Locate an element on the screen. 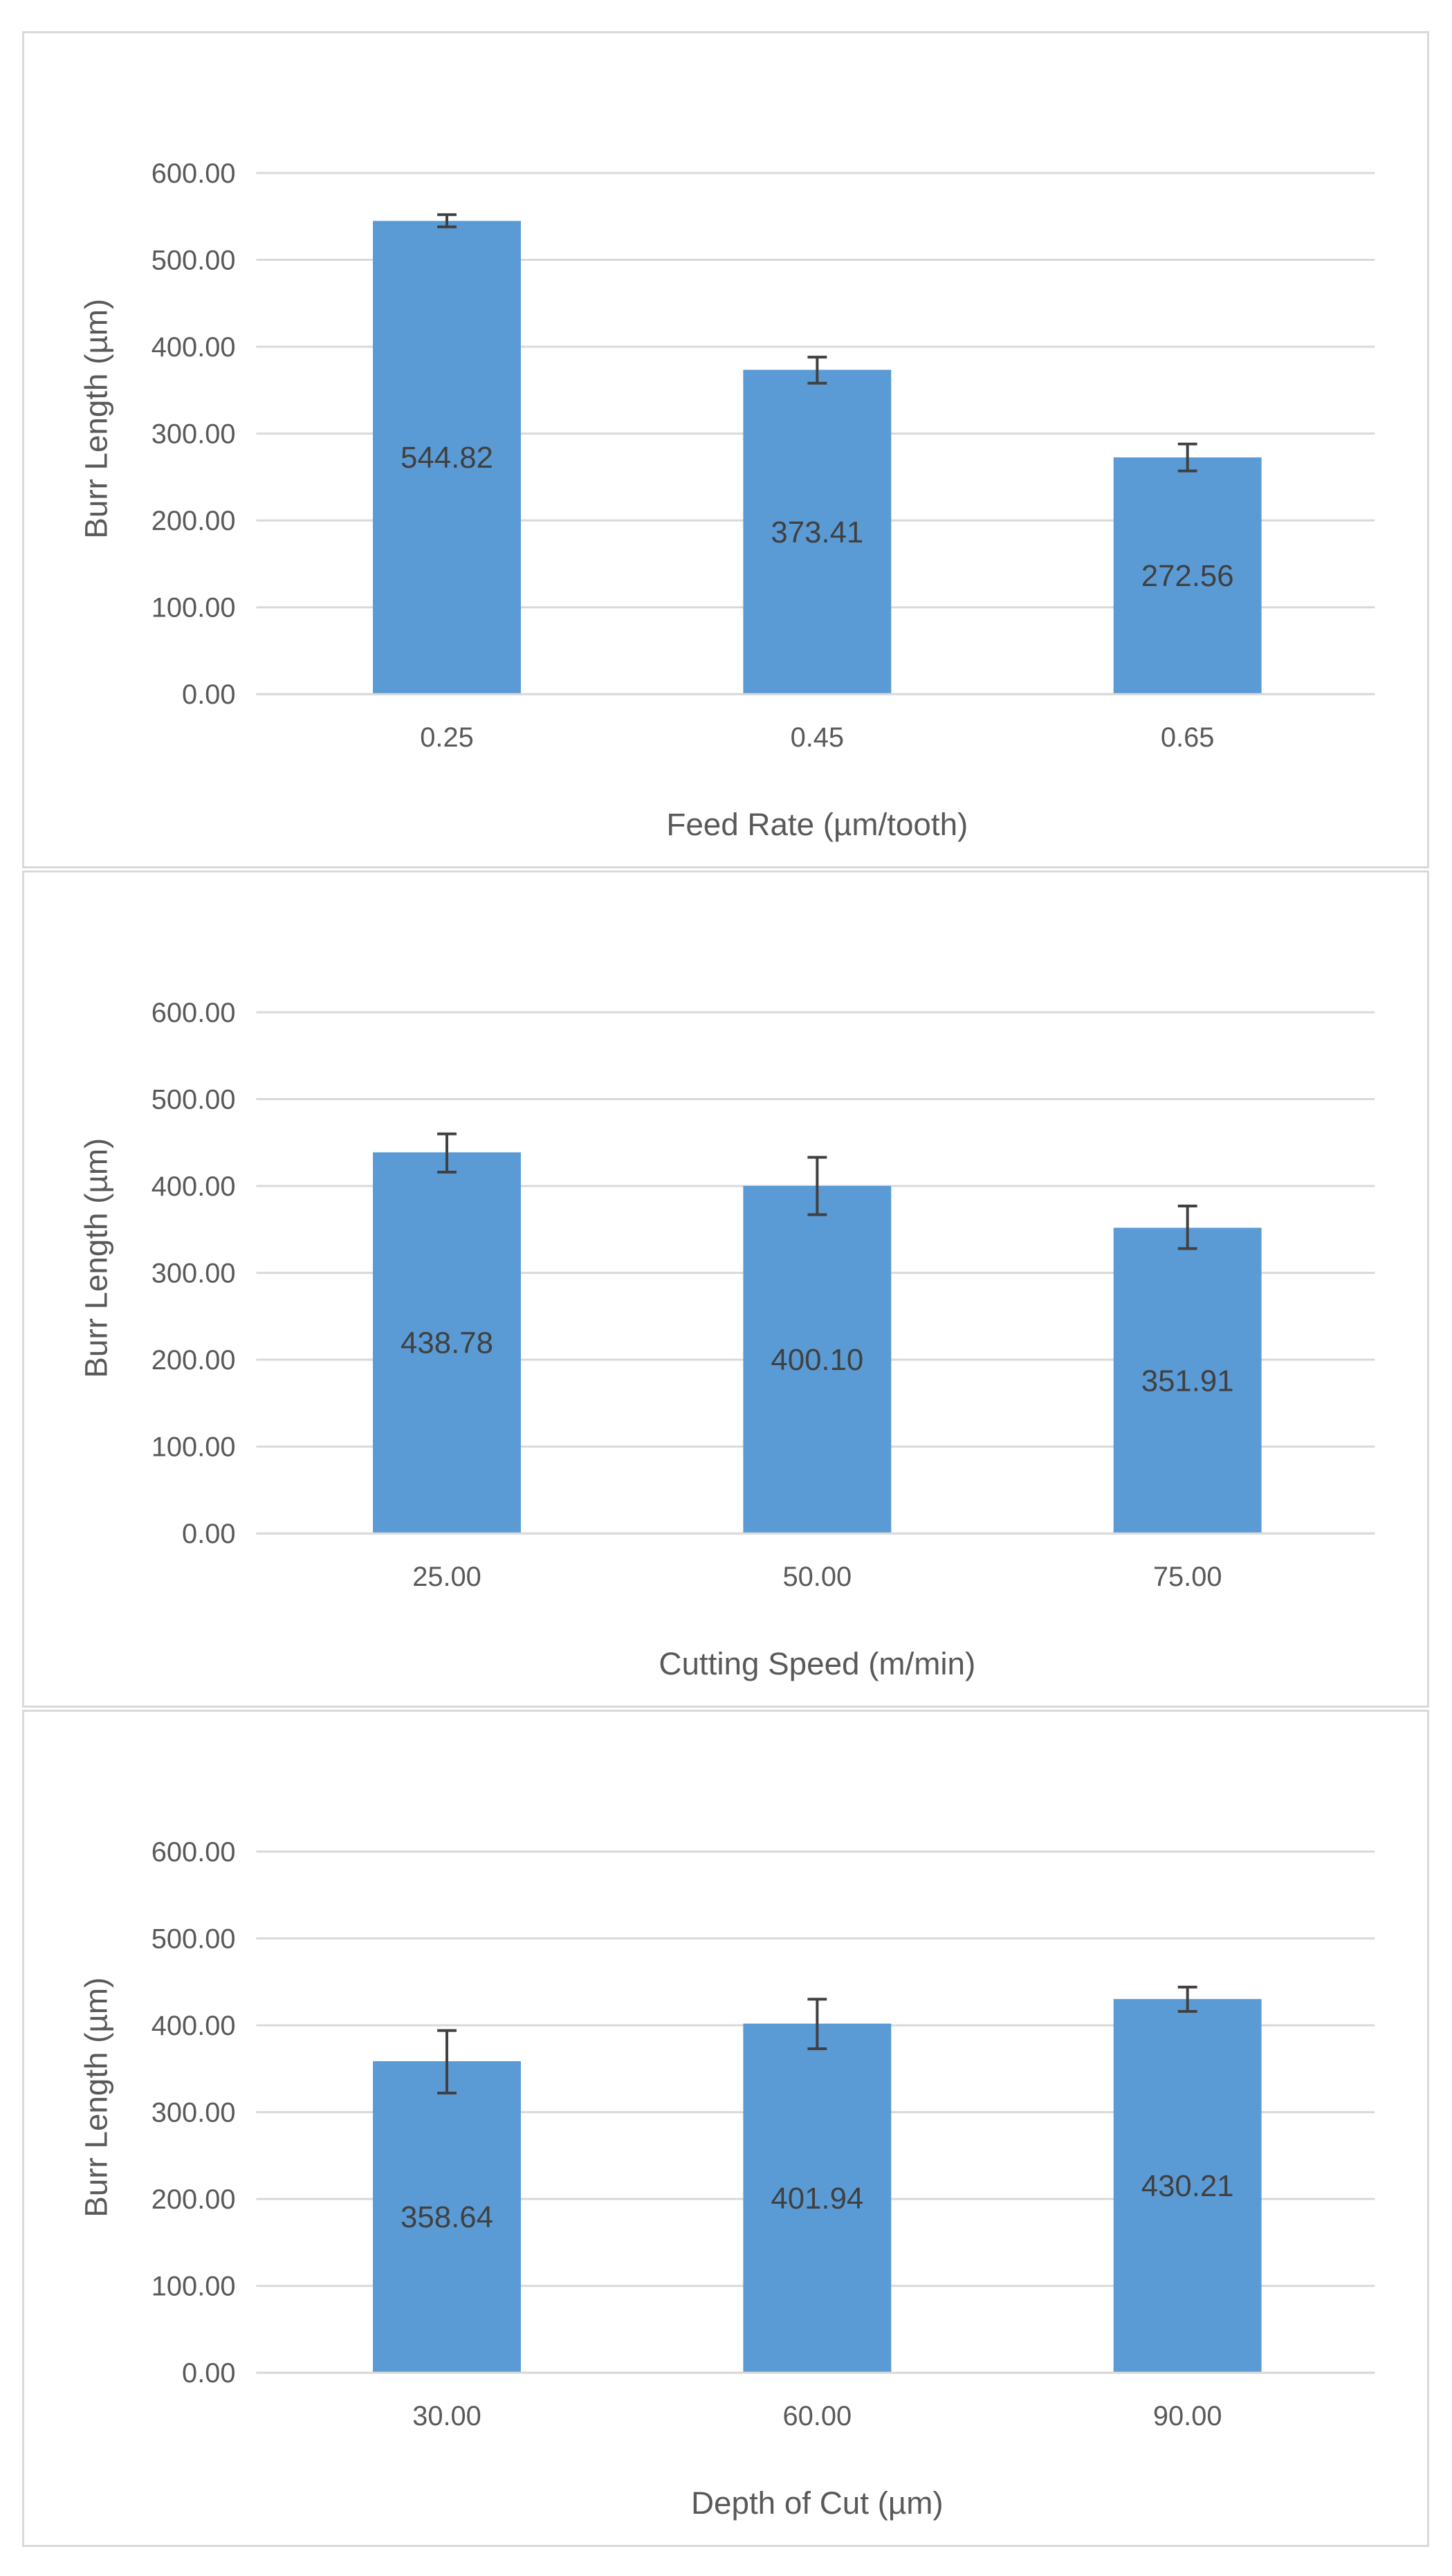 The image size is (1452, 2576). data-label: 430.21 is located at coordinates (1187, 2186).